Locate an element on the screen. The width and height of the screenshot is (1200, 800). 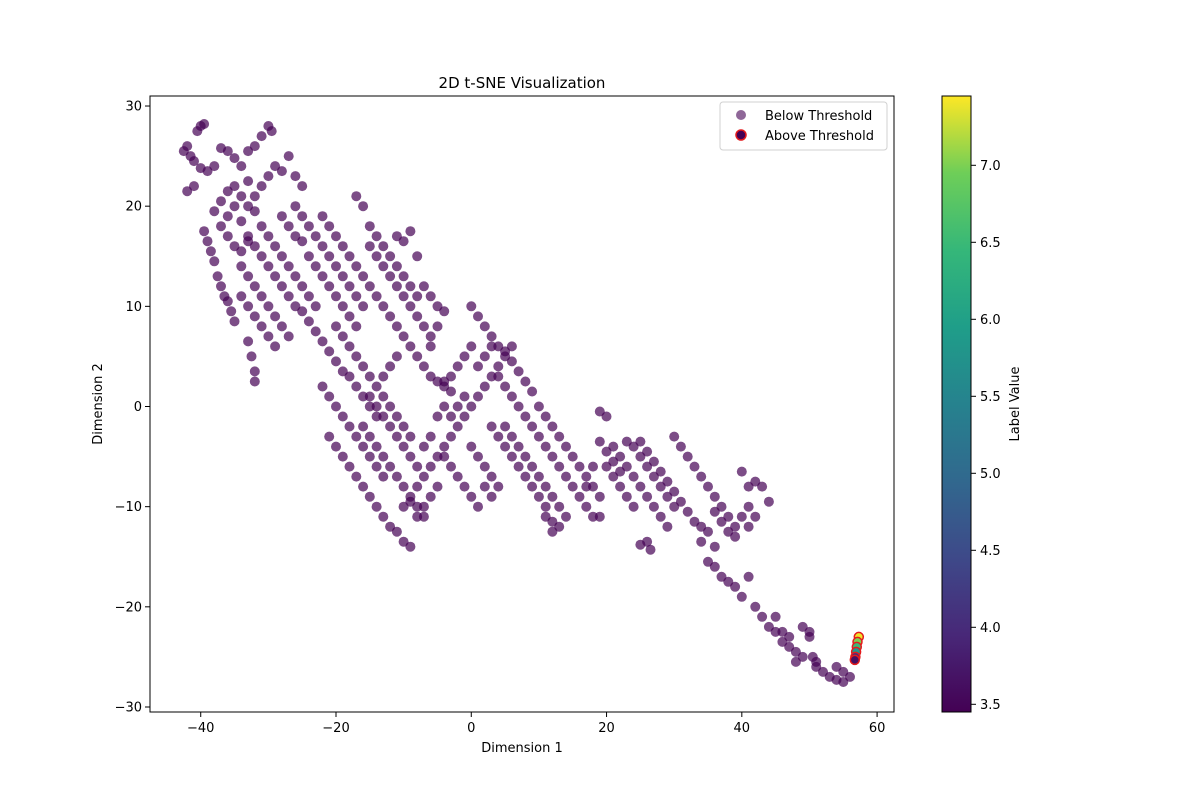
colorbar-tick-label: 3.5 is located at coordinates (990, 705).